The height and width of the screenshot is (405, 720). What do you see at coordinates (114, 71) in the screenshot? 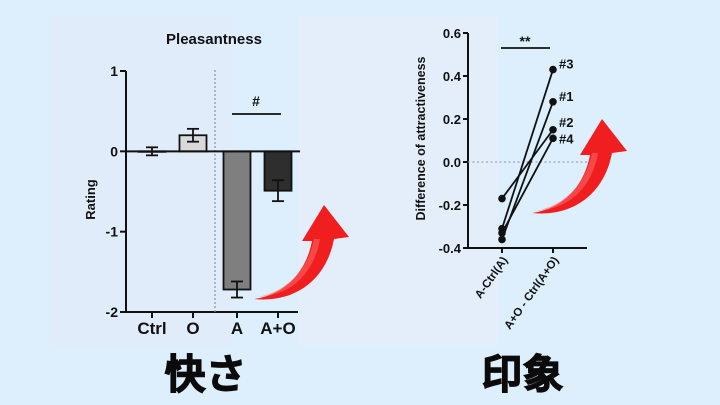
I see `y-tick-label: 1` at bounding box center [114, 71].